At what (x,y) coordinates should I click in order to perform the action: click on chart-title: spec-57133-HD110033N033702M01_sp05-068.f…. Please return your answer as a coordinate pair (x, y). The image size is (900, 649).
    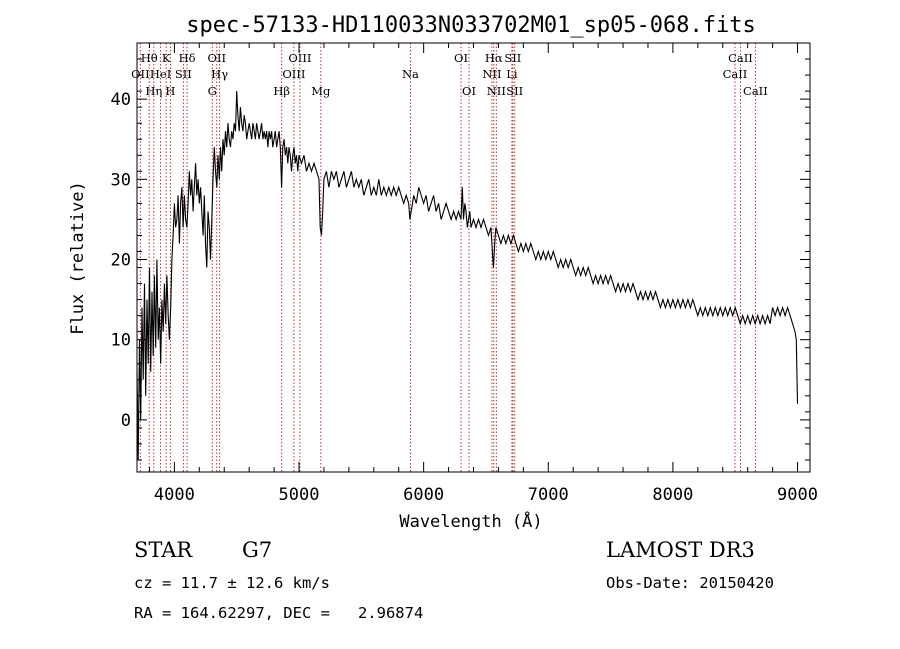
    Looking at the image, I should click on (471, 25).